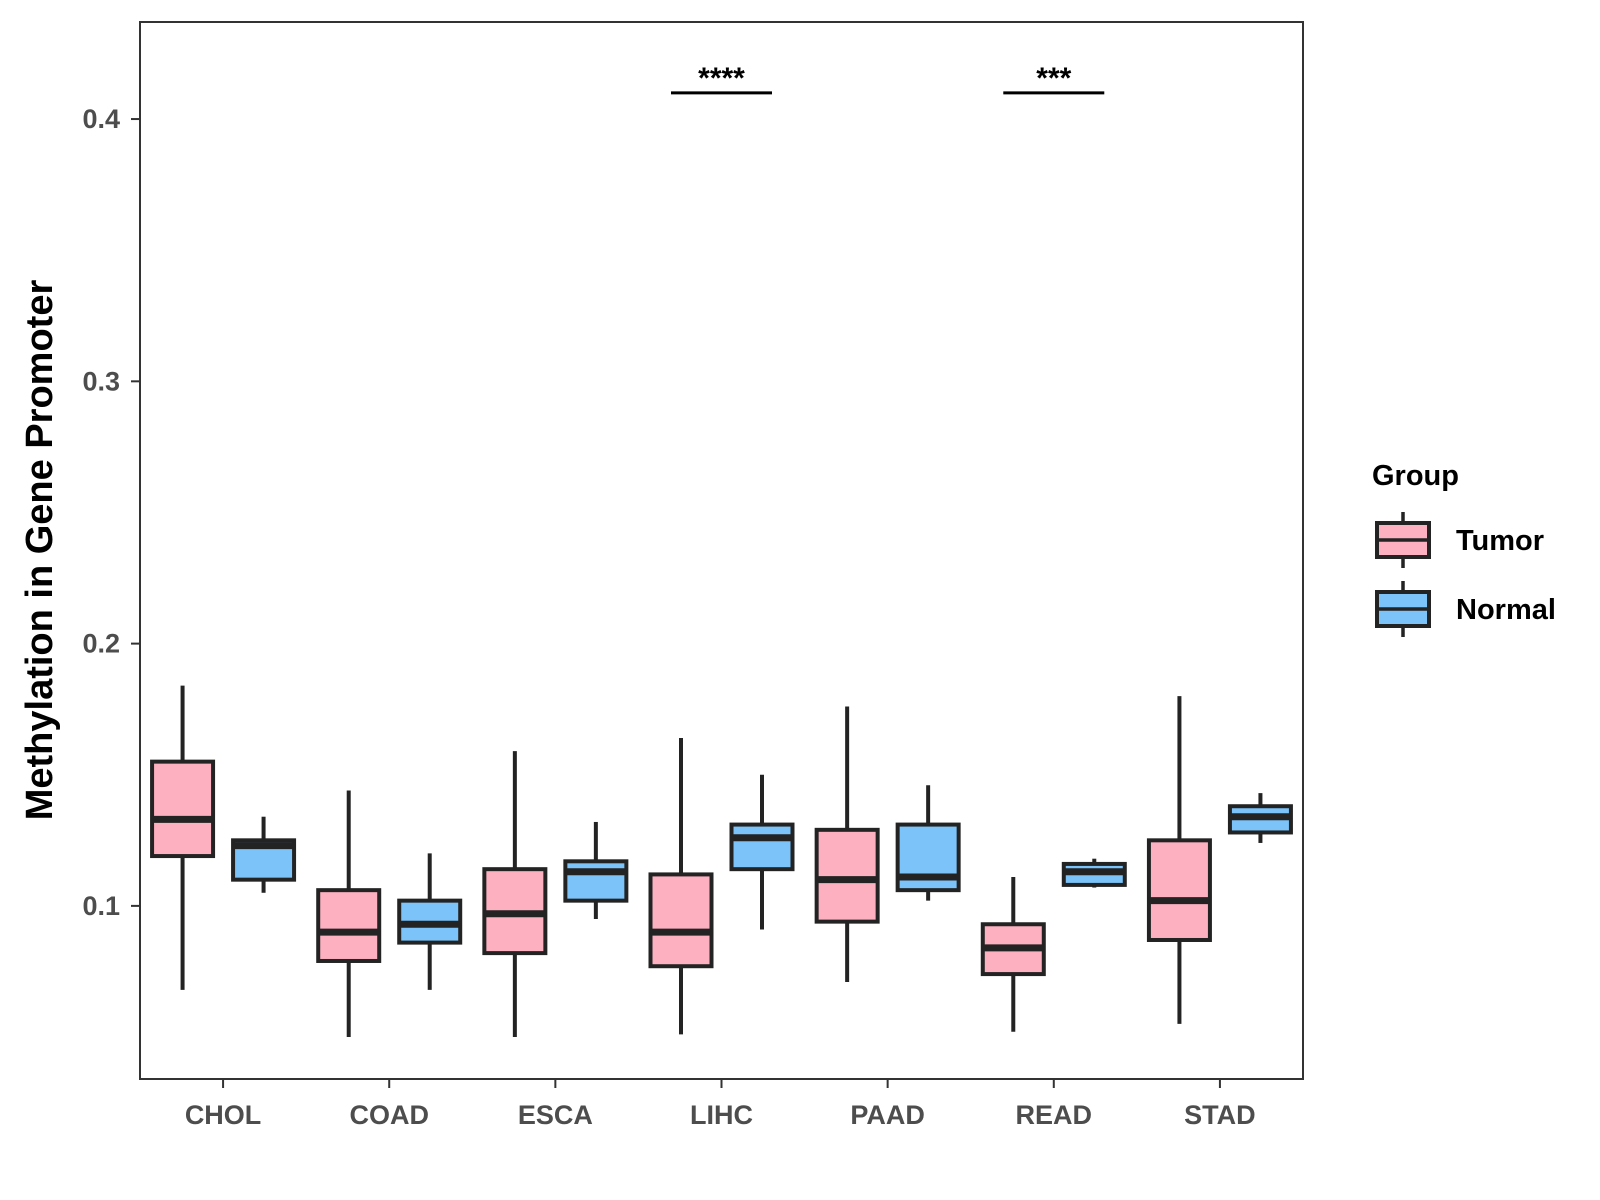 This screenshot has height=1200, width=1600. Describe the element at coordinates (1220, 1115) in the screenshot. I see `x-tick-label-stad: STAD` at that location.